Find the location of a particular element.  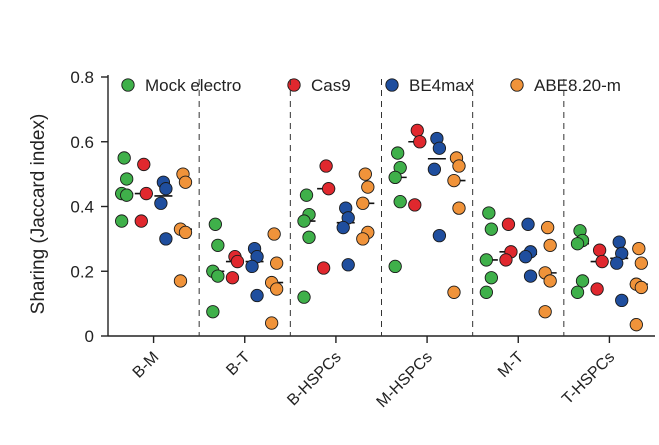

y-tick-label: 0.8 is located at coordinates (82, 77).